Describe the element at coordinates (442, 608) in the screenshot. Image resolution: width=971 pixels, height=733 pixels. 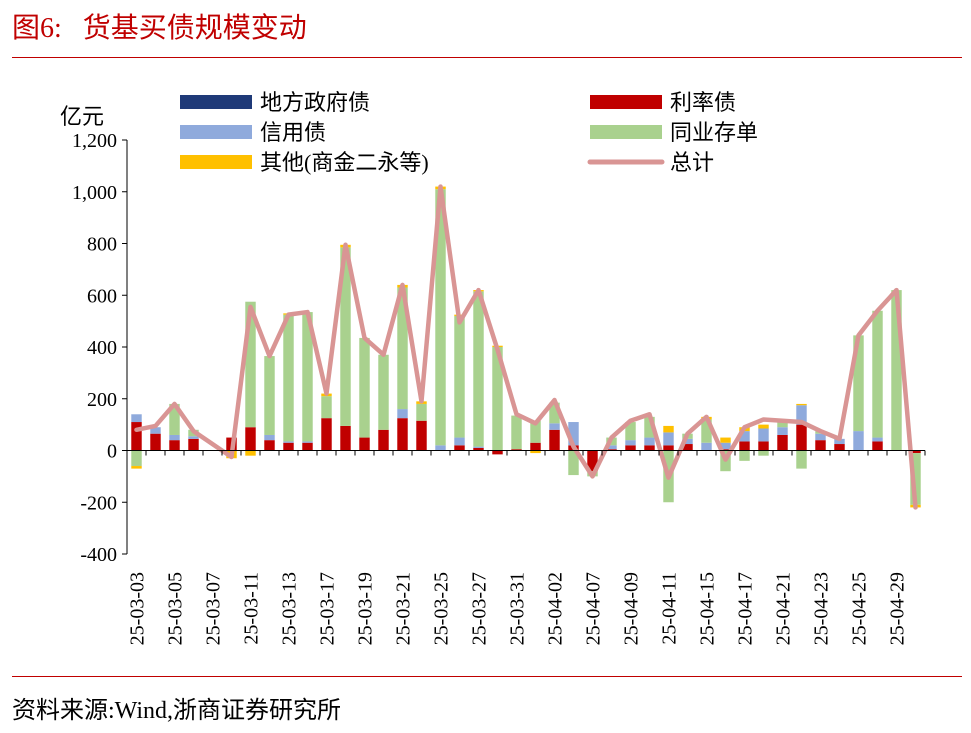
I see `x-tick-label: 25-03-25` at that location.